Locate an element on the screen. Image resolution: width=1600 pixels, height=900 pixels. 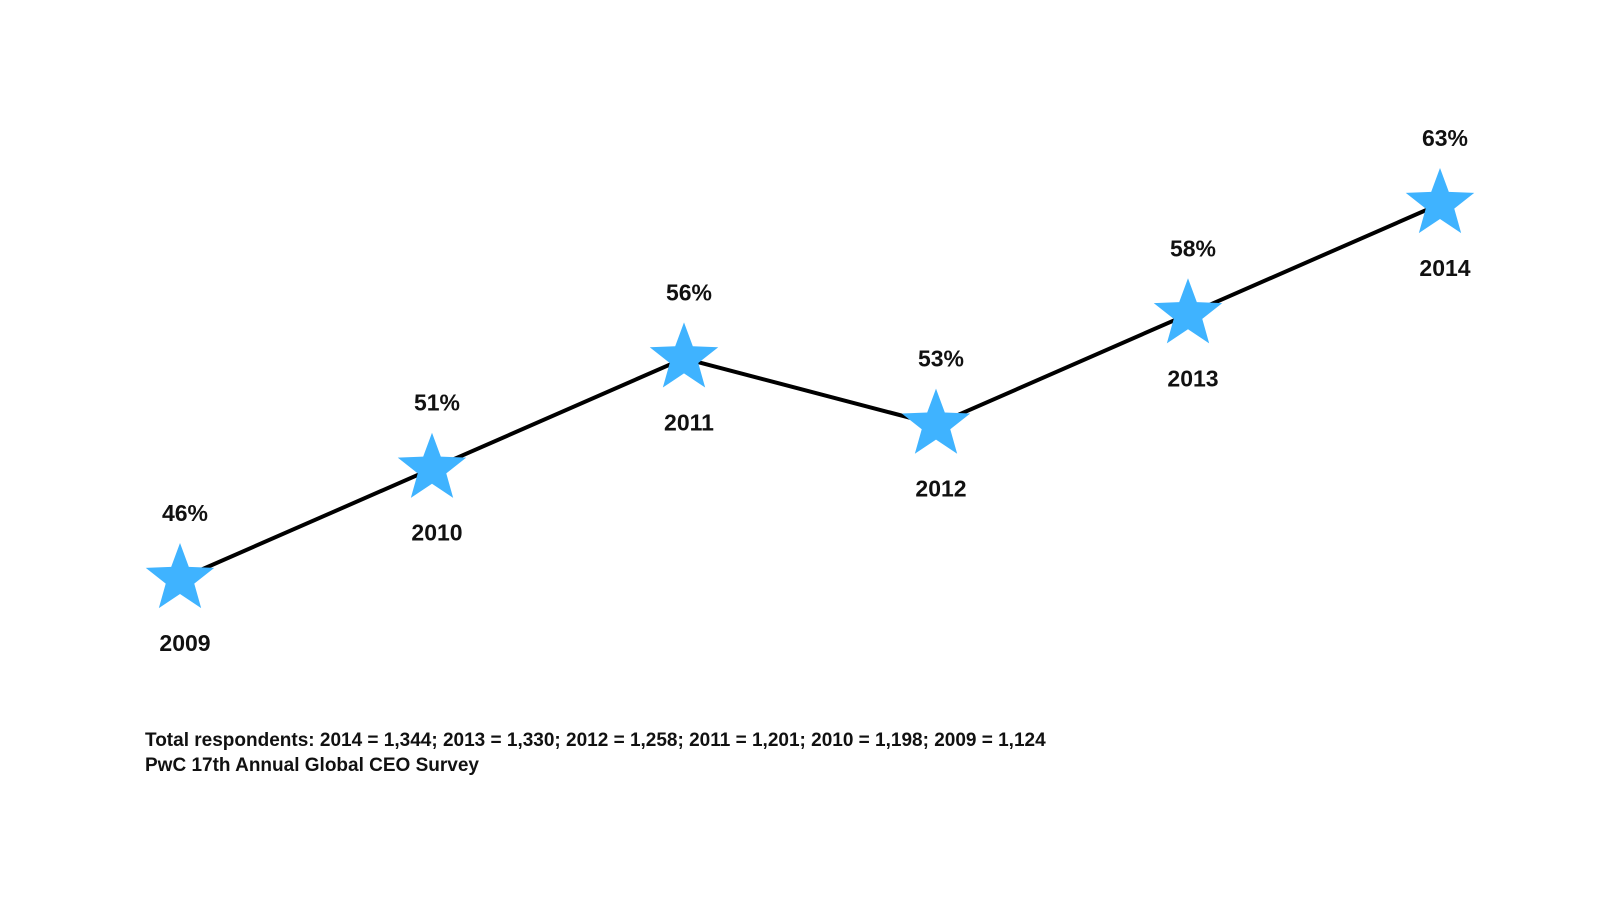
year-label-2011: 2011 is located at coordinates (689, 422).